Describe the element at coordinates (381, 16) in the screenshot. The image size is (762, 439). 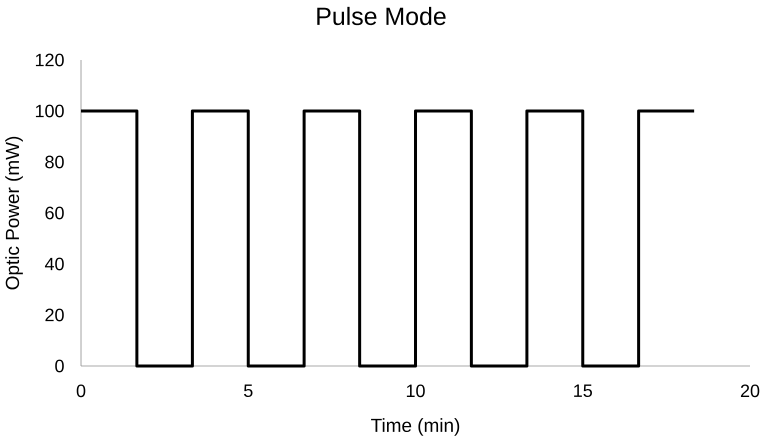
I see `chart-title: Pulse Mode` at that location.